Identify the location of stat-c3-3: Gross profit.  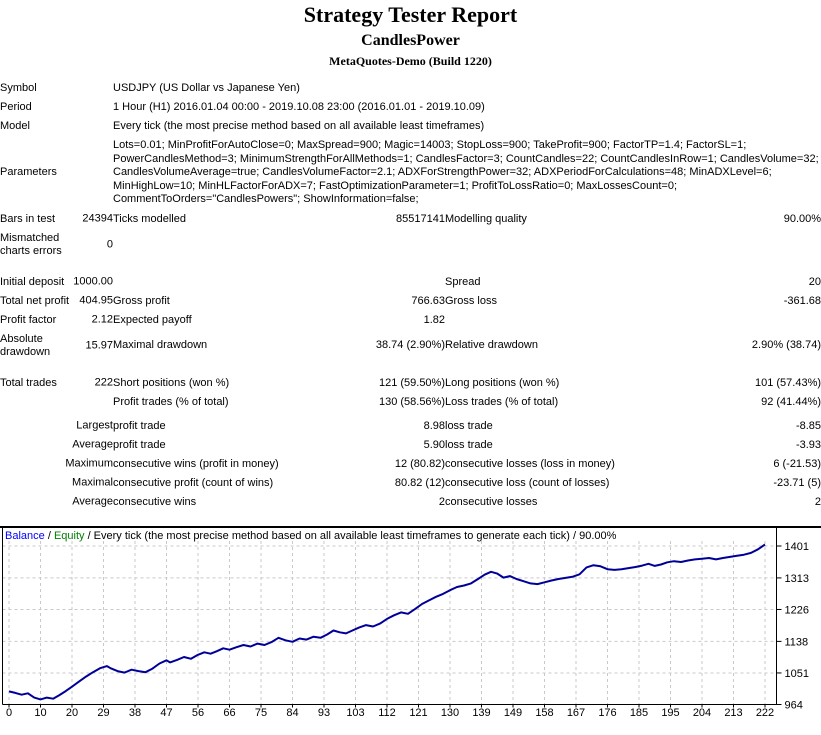
(141, 300).